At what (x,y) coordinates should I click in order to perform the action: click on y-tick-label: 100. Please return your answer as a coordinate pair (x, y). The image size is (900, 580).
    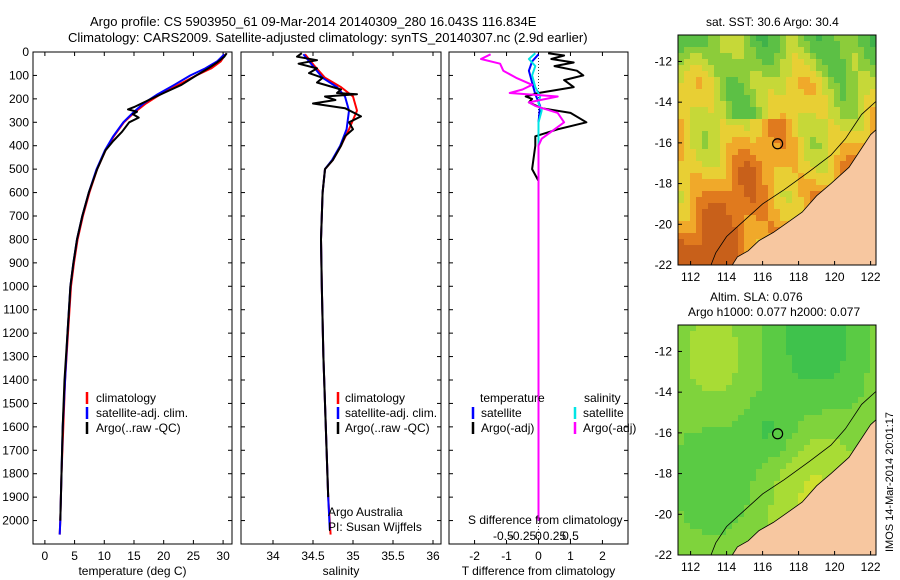
    Looking at the image, I should click on (19, 75).